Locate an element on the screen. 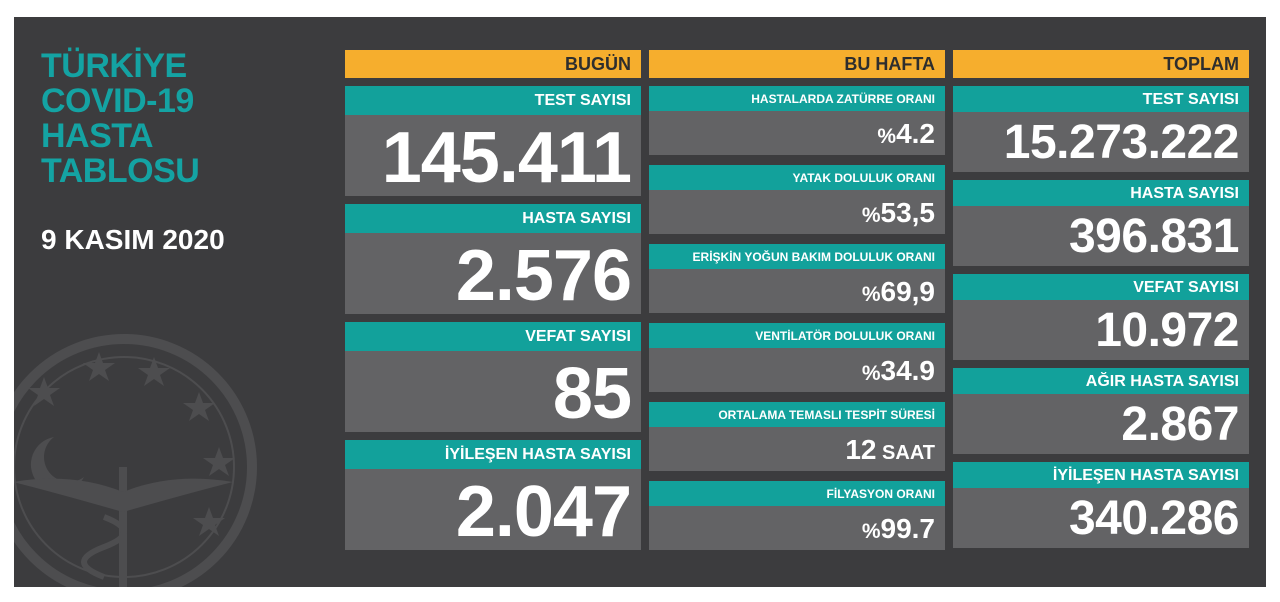  total-severe-card: AĞIR HASTA SAYISI 2.867 is located at coordinates (1101, 411).